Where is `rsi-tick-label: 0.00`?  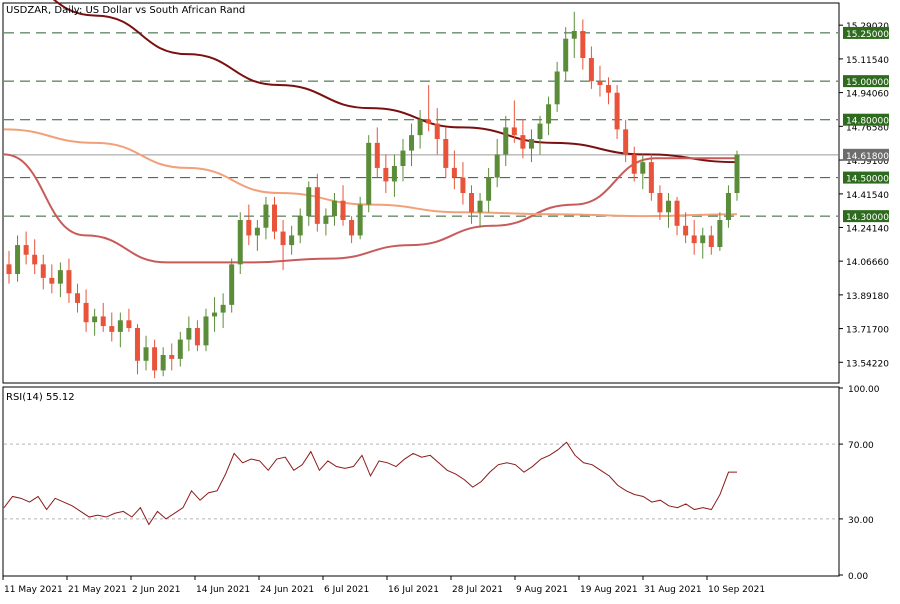
rsi-tick-label: 0.00 is located at coordinates (858, 577).